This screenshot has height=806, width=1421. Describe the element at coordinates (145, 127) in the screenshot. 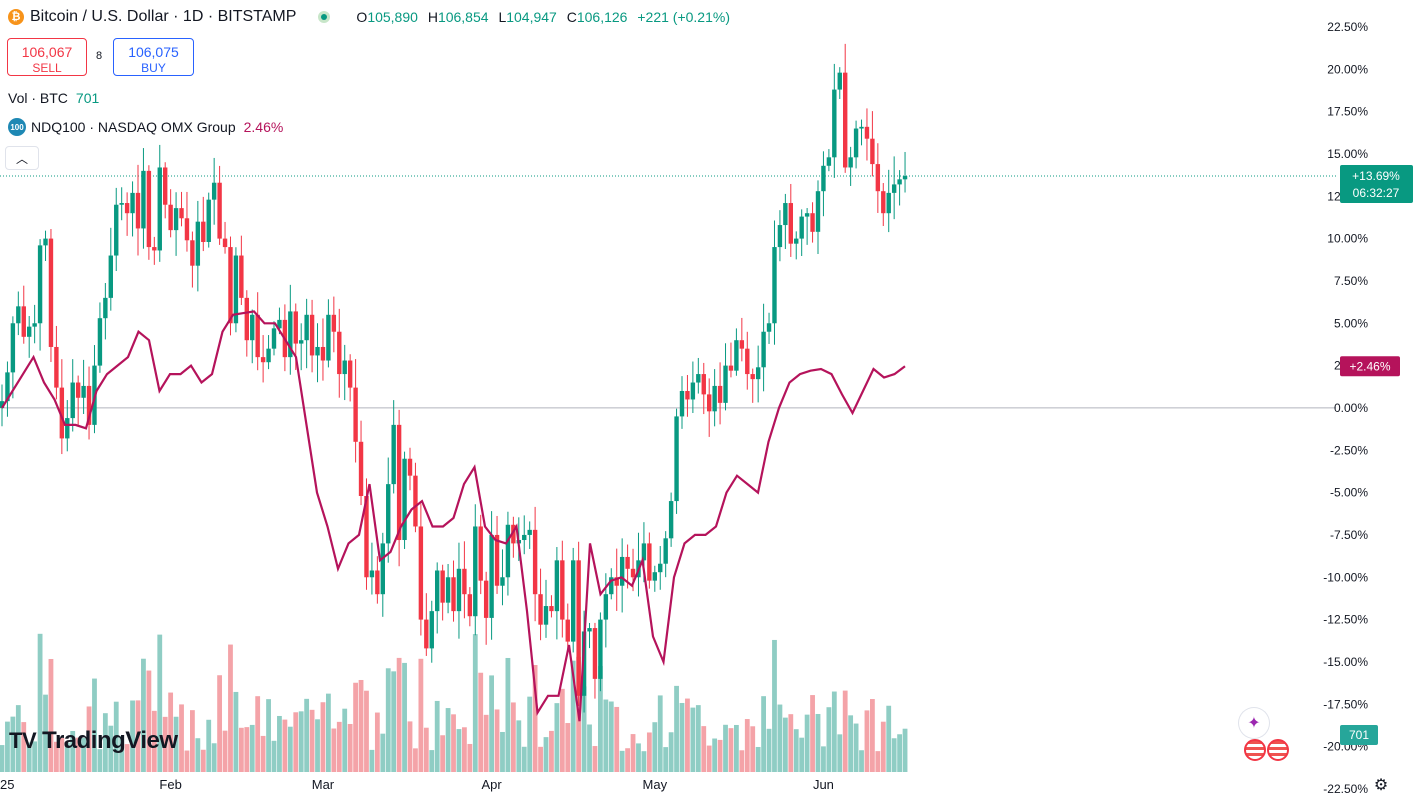

I see `compare-legend: 100 NDQ100 · NASDAQ OMX Group 2.46%` at that location.